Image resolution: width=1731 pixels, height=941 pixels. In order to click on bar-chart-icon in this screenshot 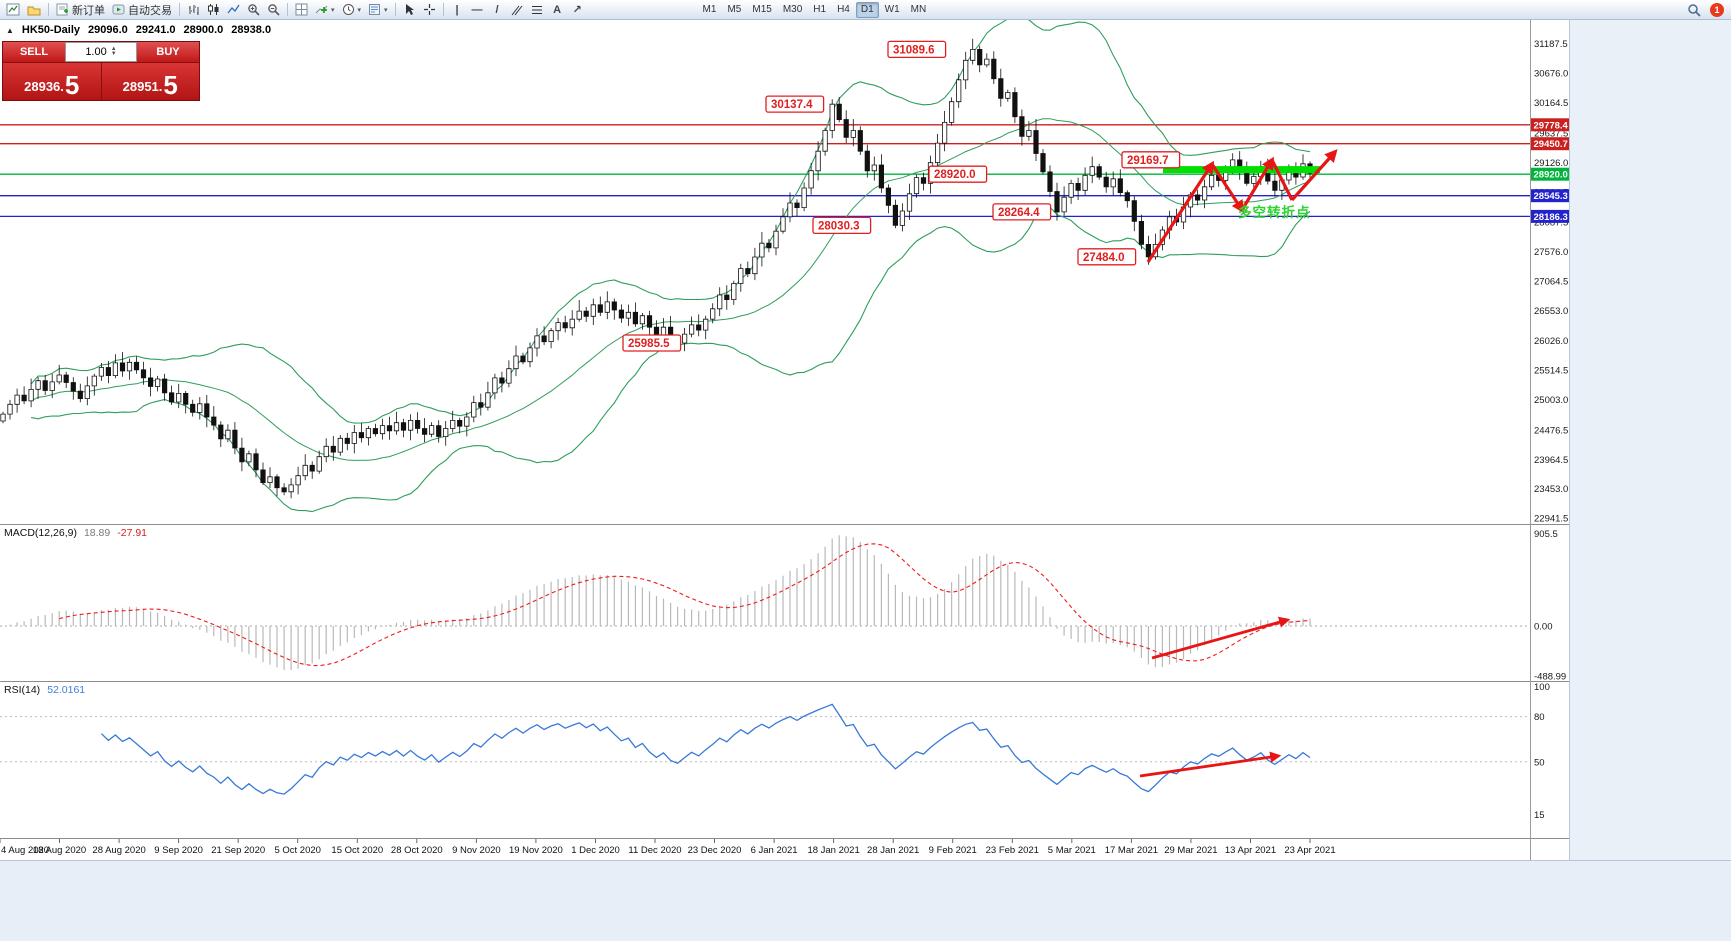, I will do `click(194, 10)`.